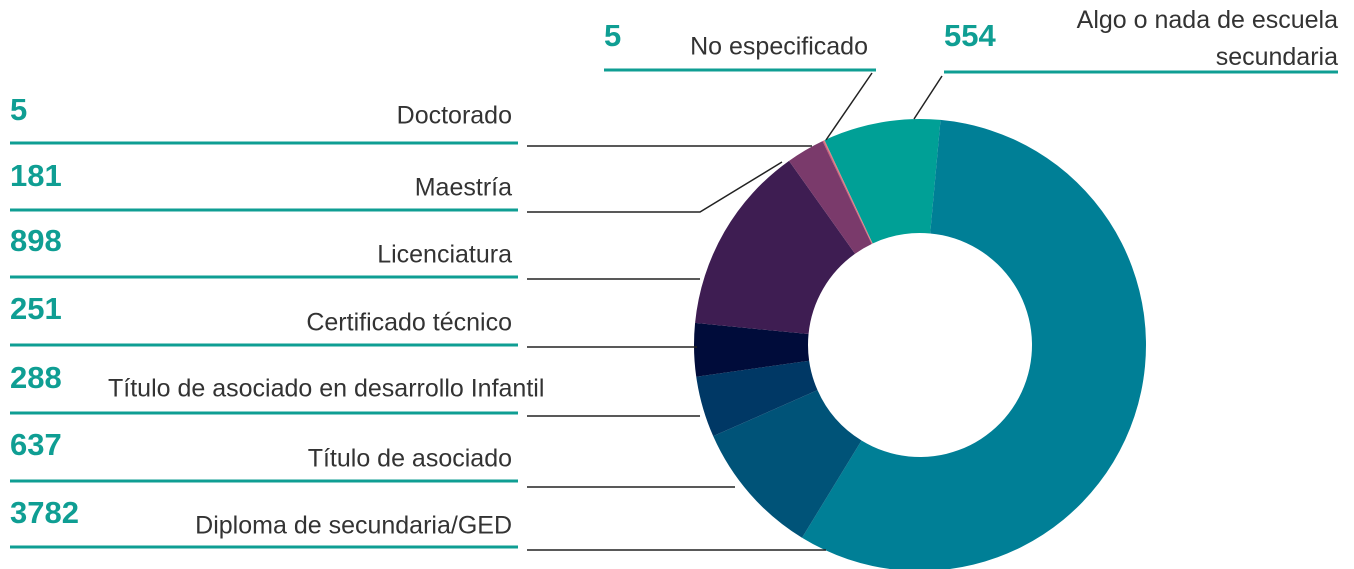 The image size is (1354, 569). What do you see at coordinates (44, 512) in the screenshot?
I see `value-label: 3782` at bounding box center [44, 512].